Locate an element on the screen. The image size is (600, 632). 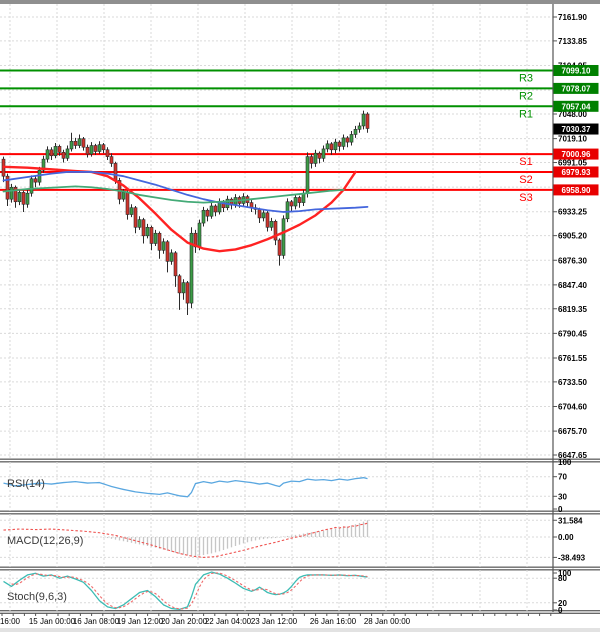
stoch-axis-label: 100 is located at coordinates (565, 573).